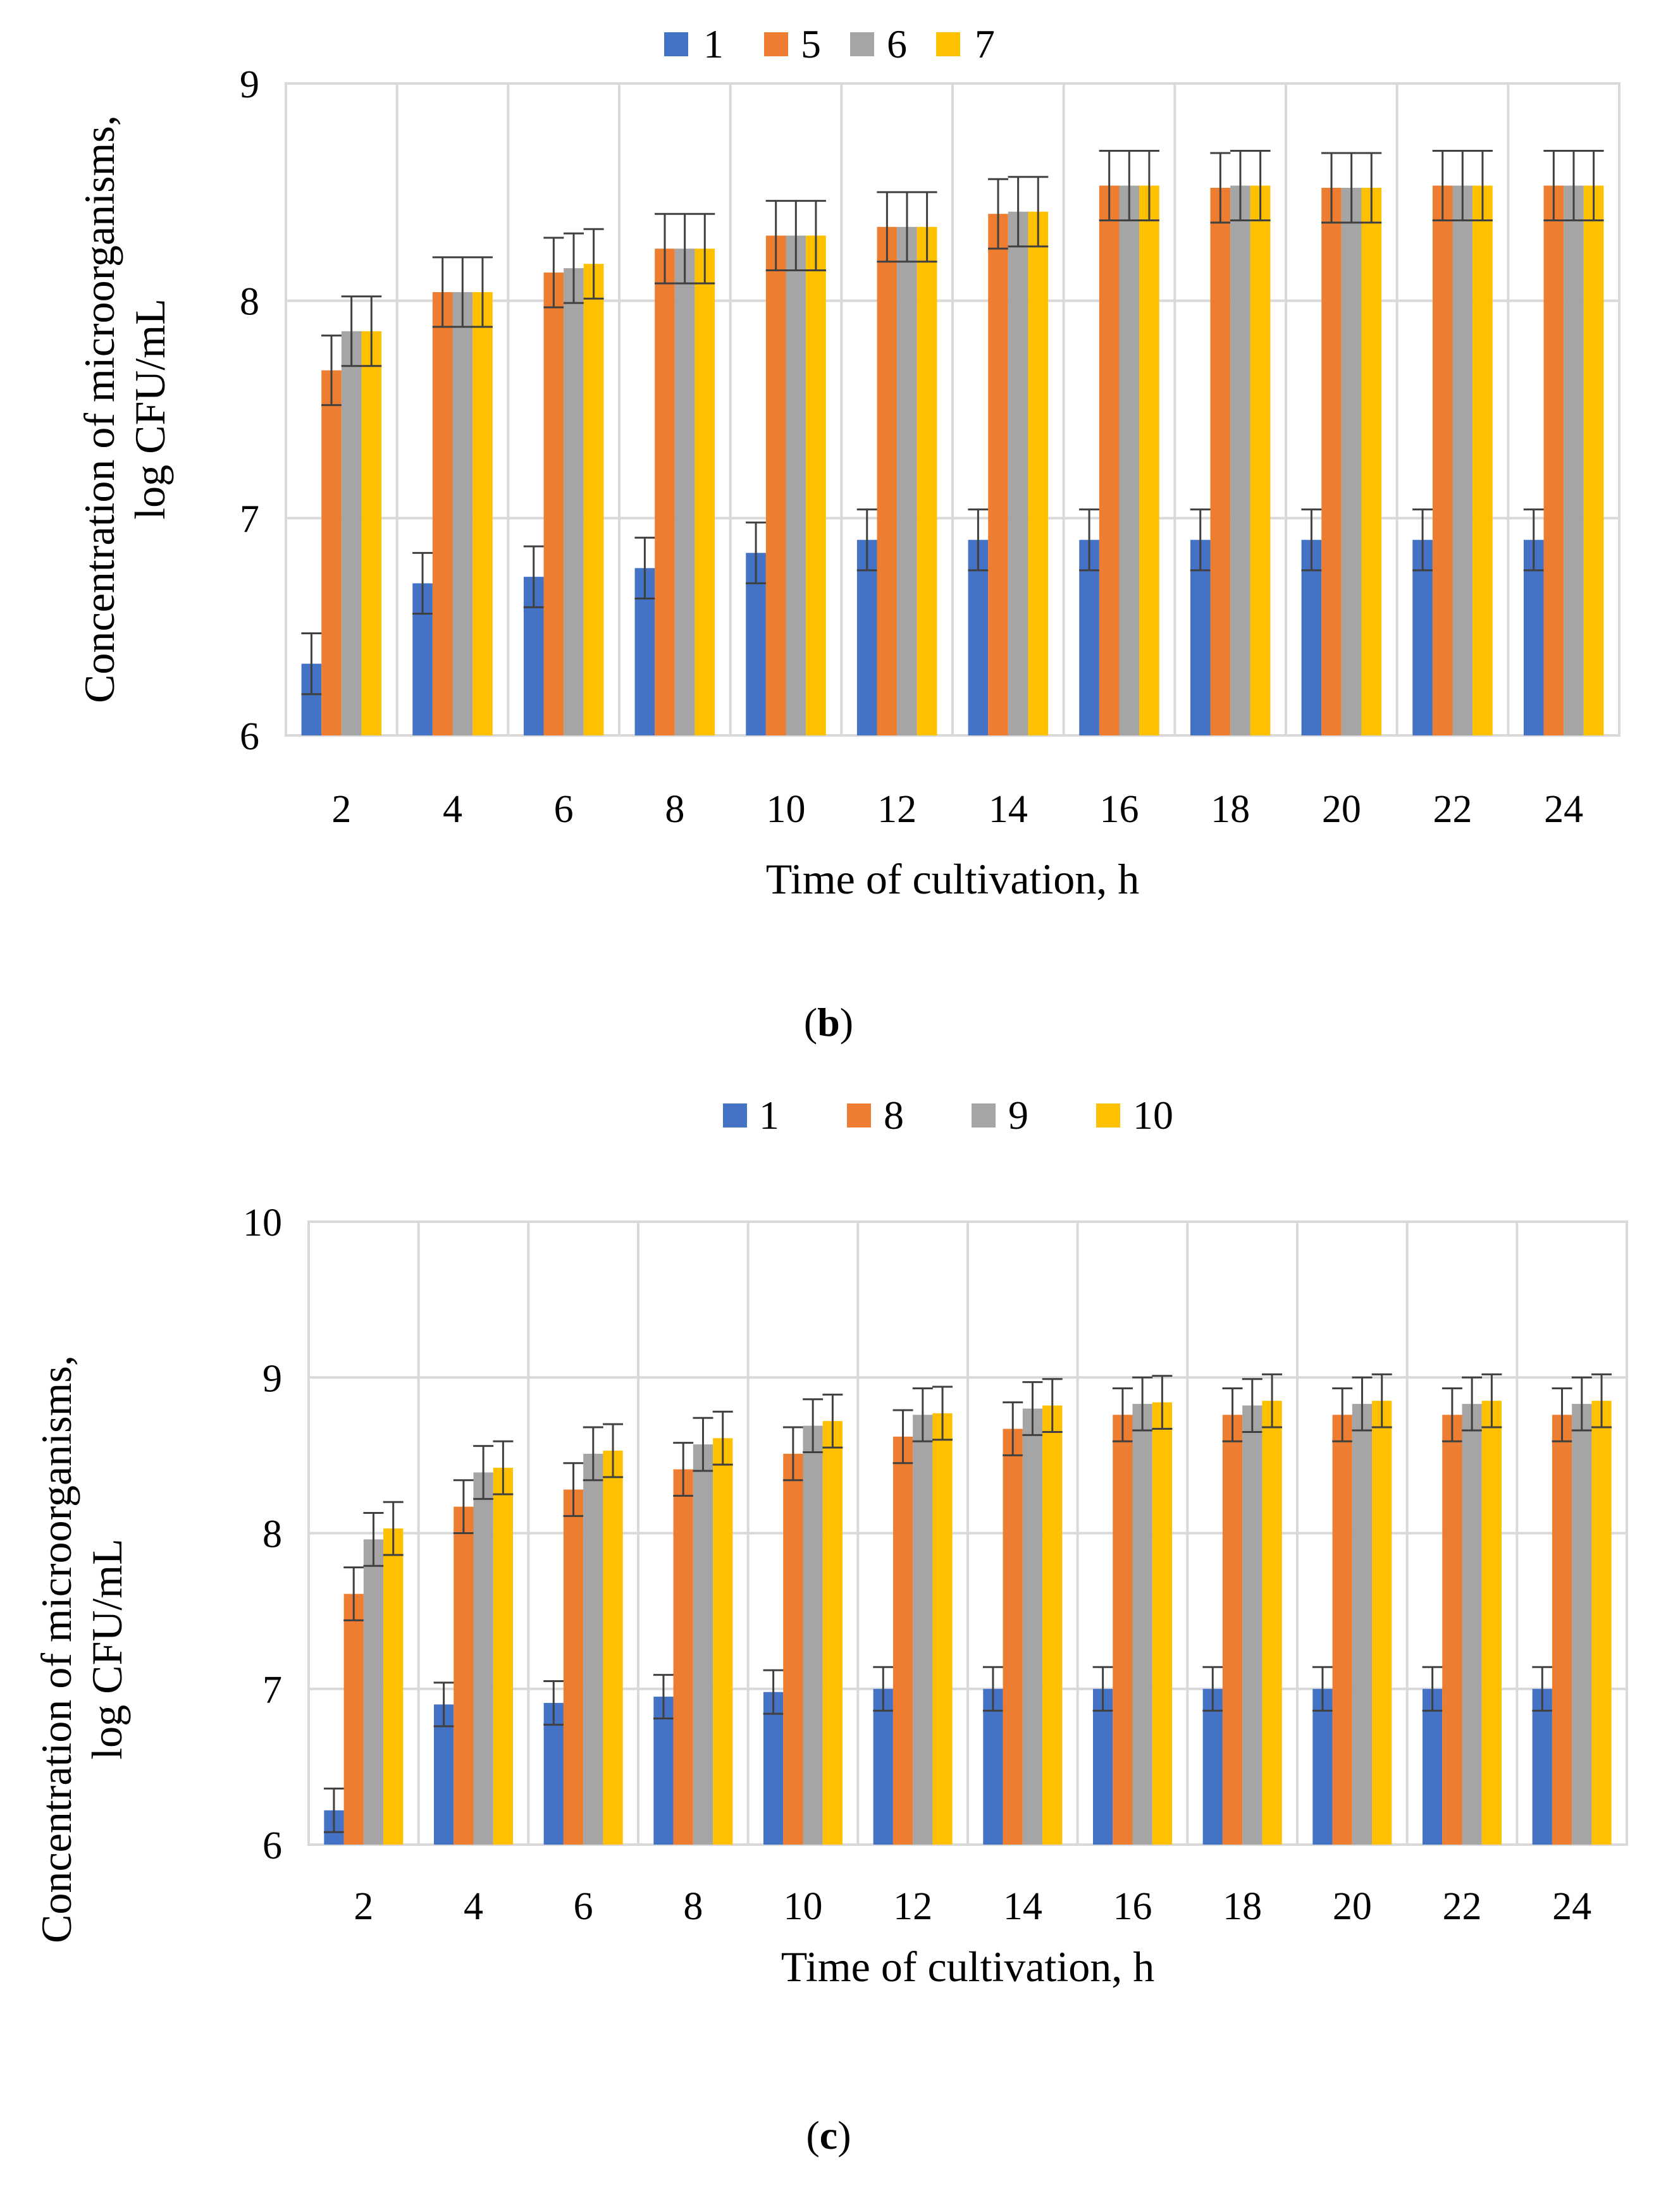  I want to click on x-axis-title: Time of cultivation, h, so click(968, 1967).